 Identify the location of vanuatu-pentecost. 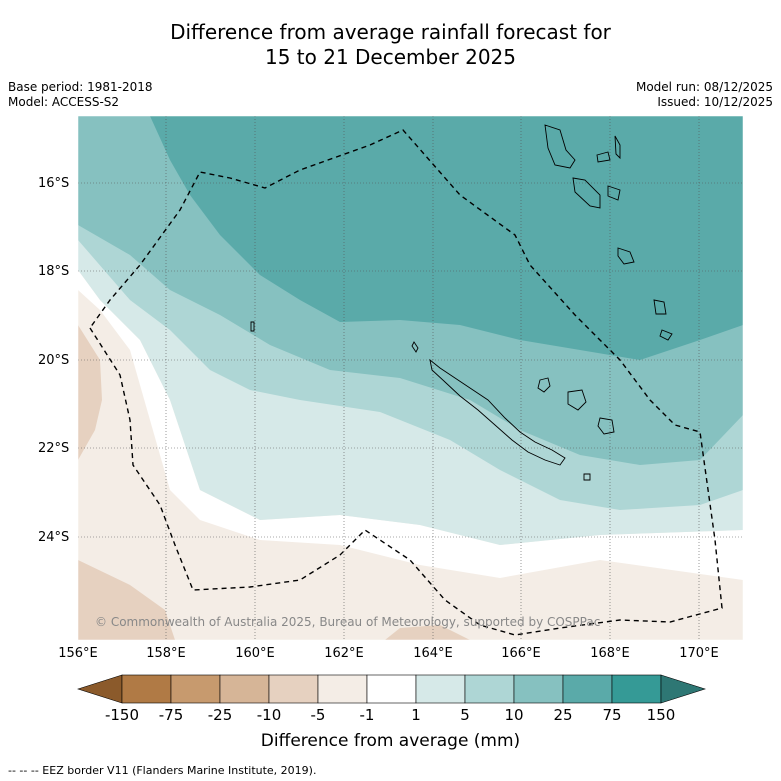
(617, 147).